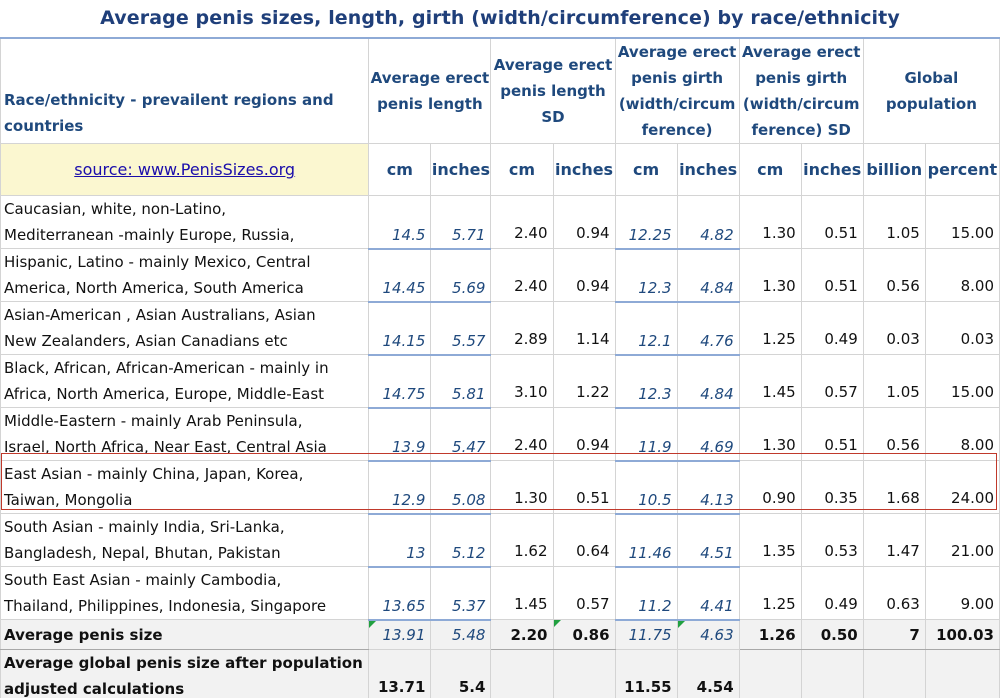 The image size is (1000, 698). What do you see at coordinates (553, 90) in the screenshot?
I see `length-sd-header: Average erect penis length SD` at bounding box center [553, 90].